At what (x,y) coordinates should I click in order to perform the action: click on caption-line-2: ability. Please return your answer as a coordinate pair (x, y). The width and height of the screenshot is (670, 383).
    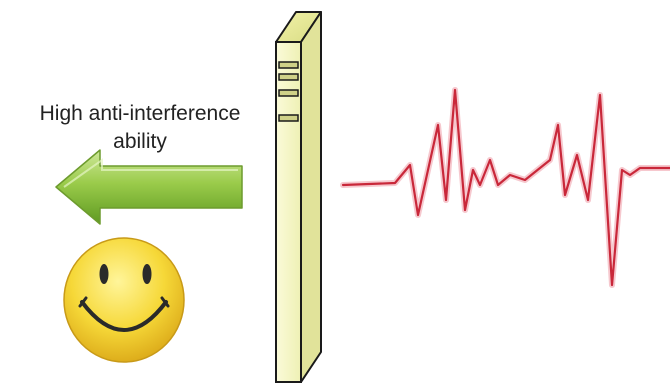
    Looking at the image, I should click on (140, 141).